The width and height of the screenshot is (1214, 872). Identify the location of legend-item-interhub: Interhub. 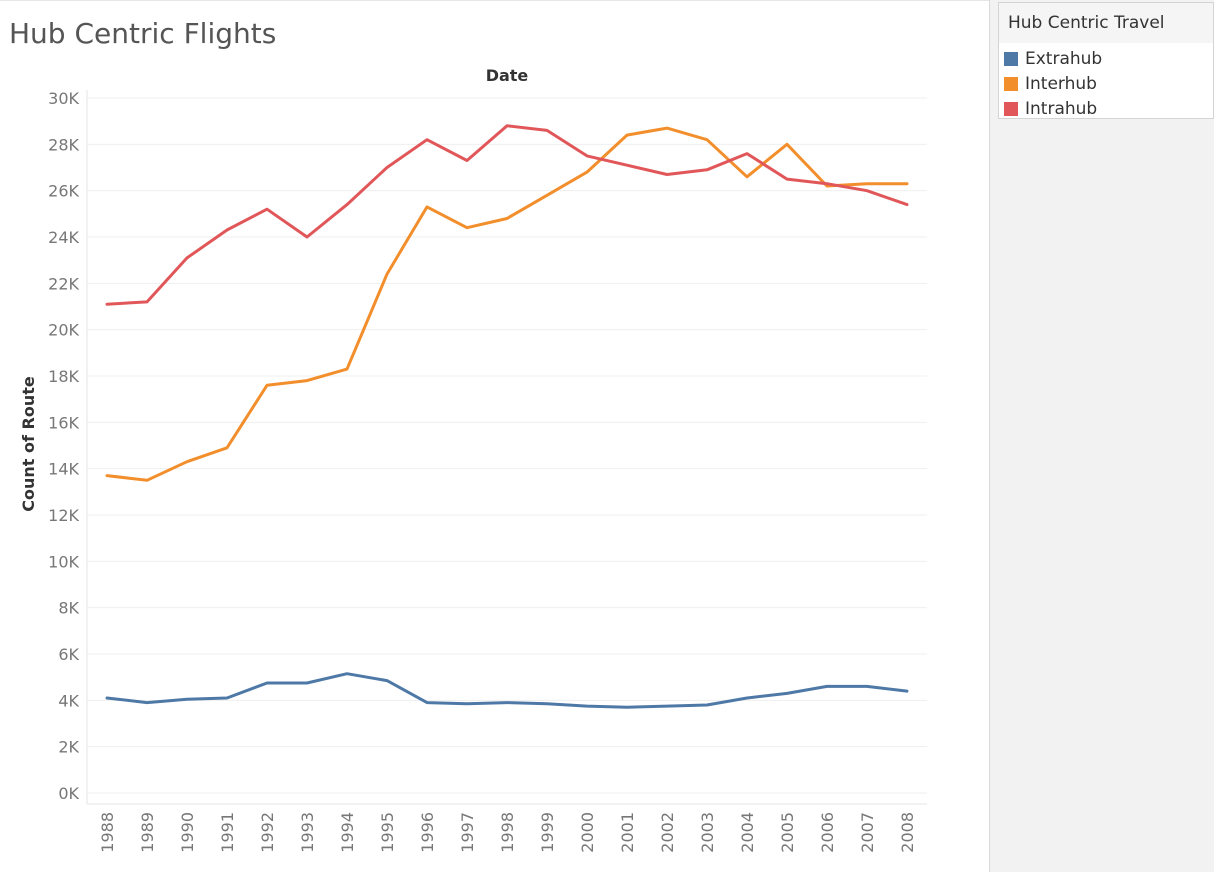
(1050, 84).